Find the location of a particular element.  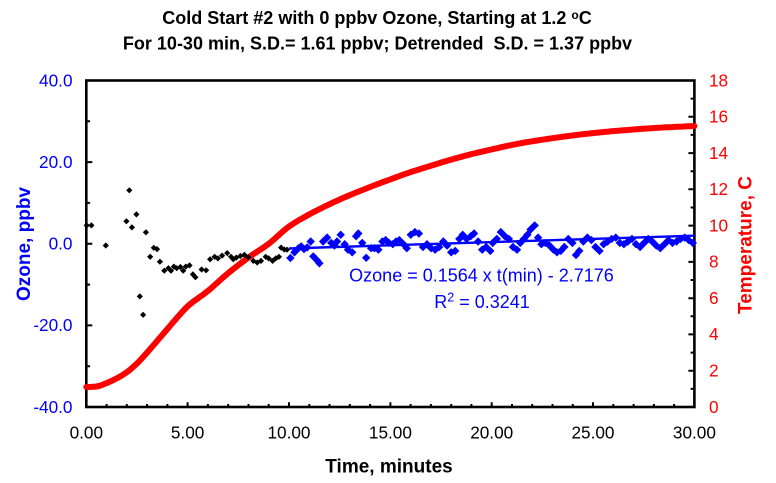

svg-text: 25.00 is located at coordinates (592, 433).